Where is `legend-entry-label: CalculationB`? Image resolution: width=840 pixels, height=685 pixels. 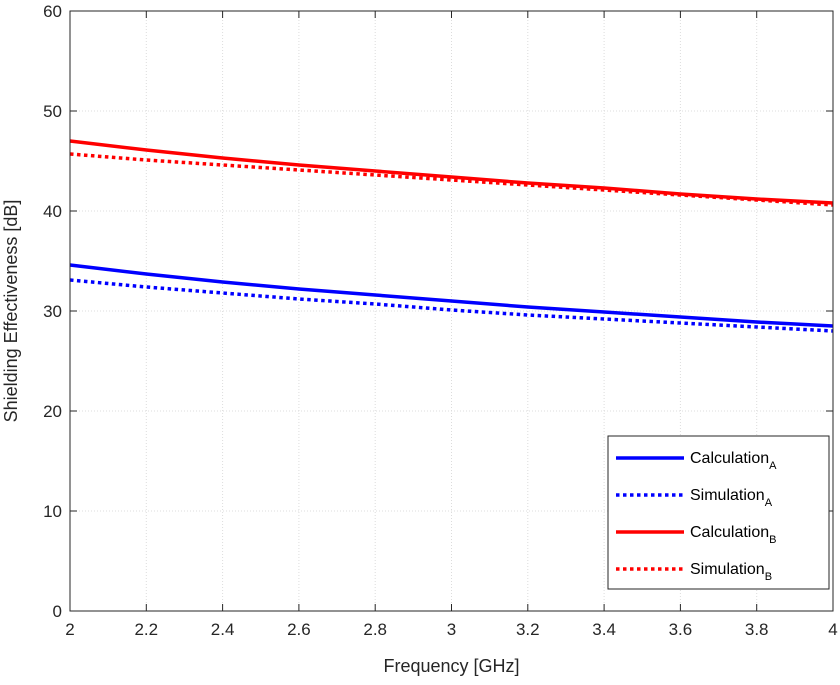
legend-entry-label: CalculationB is located at coordinates (733, 535).